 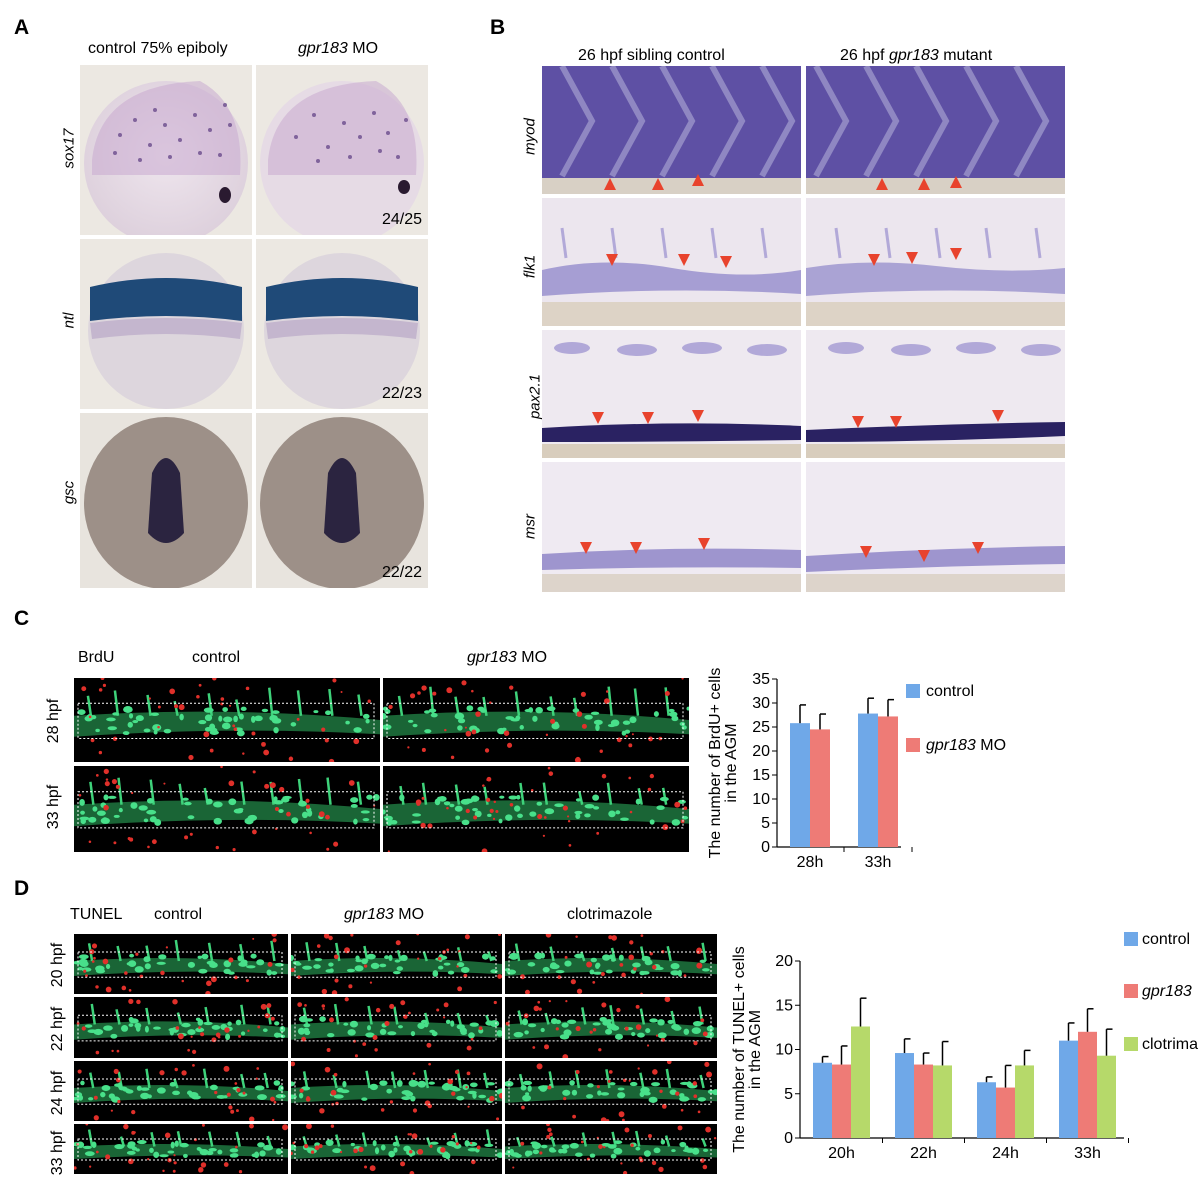 I want to click on y-axis-label: The number of BrdU+ cells, so click(x=715, y=763).